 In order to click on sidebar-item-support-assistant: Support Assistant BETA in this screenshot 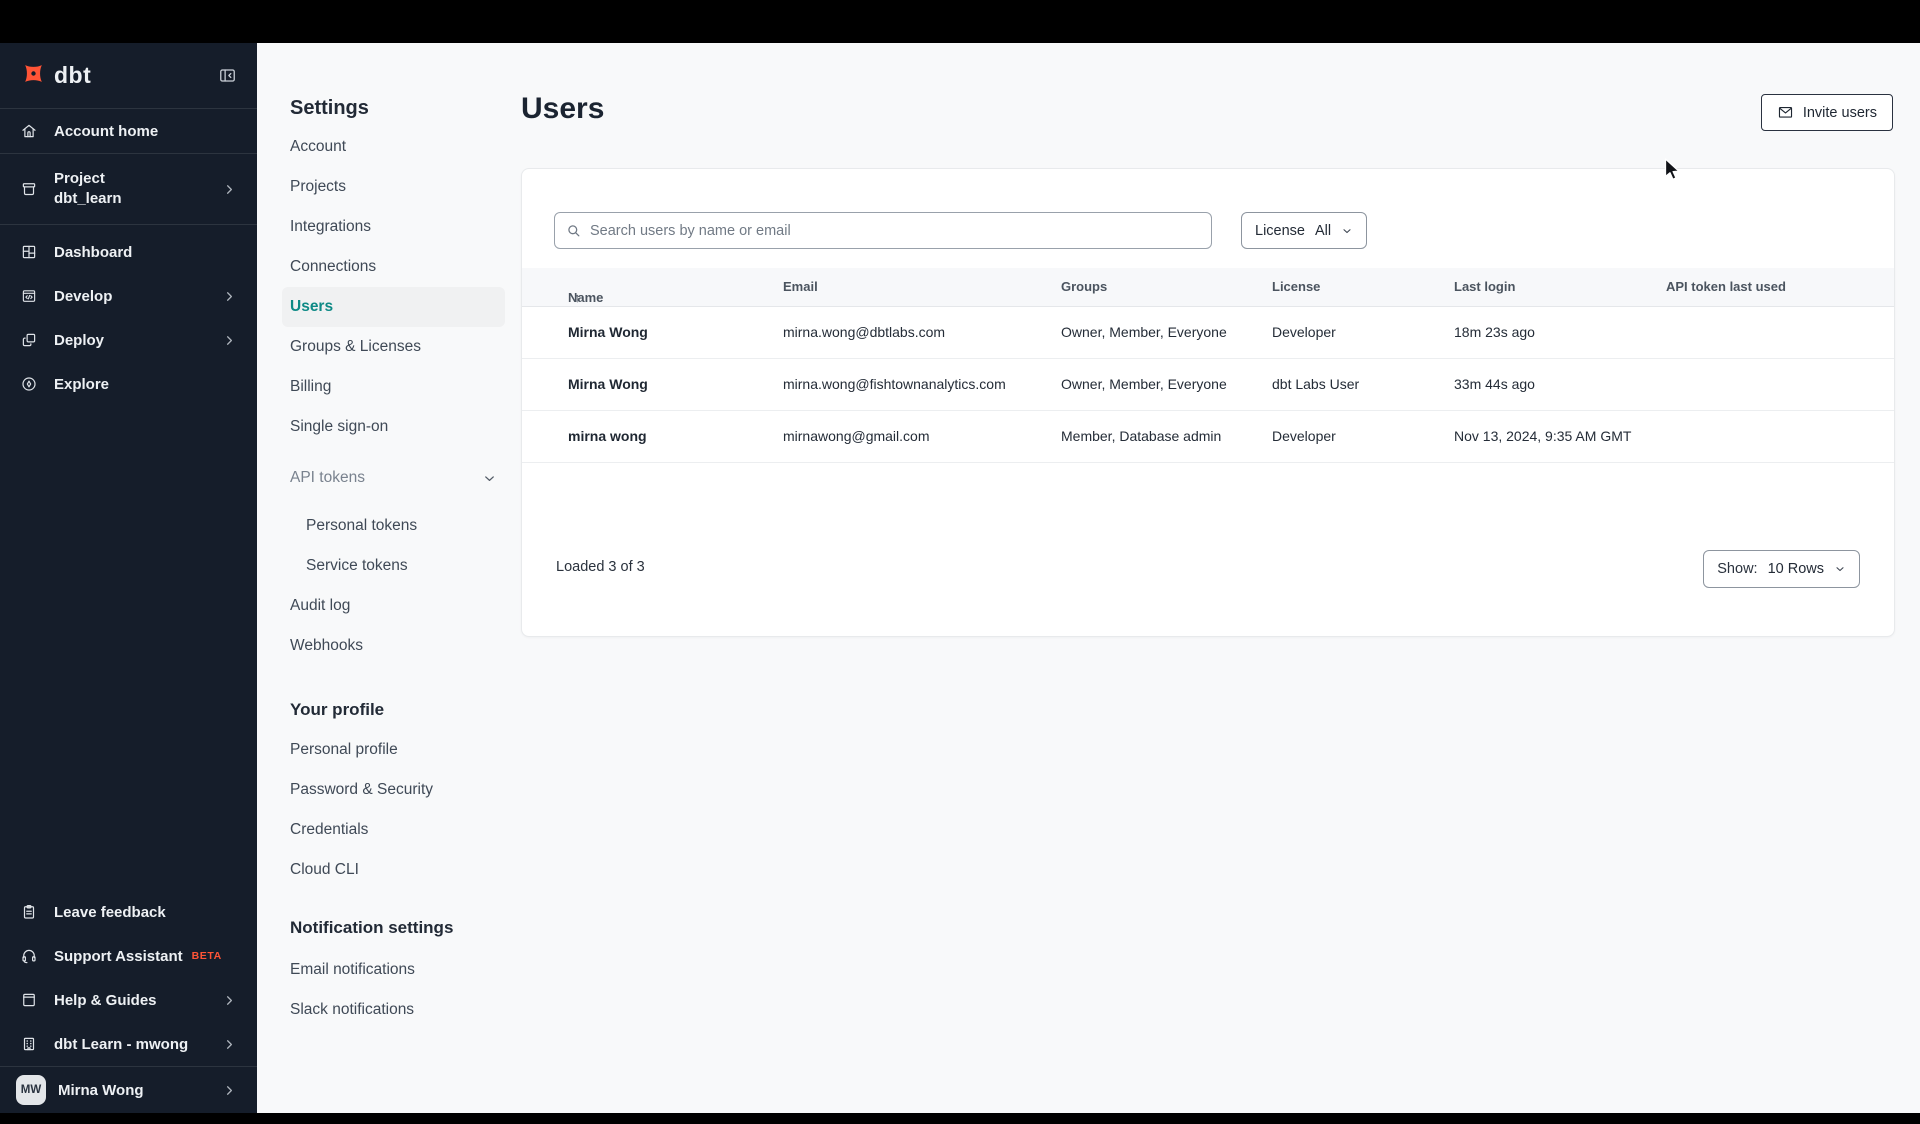, I will do `click(128, 956)`.